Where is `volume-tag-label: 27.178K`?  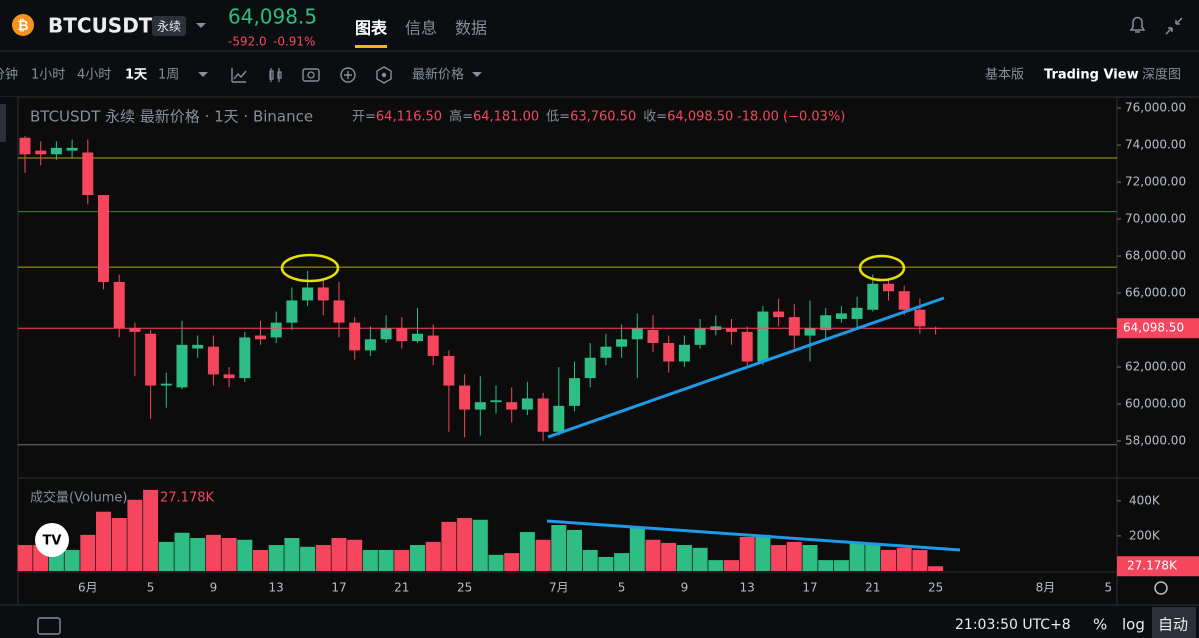 volume-tag-label: 27.178K is located at coordinates (1152, 566).